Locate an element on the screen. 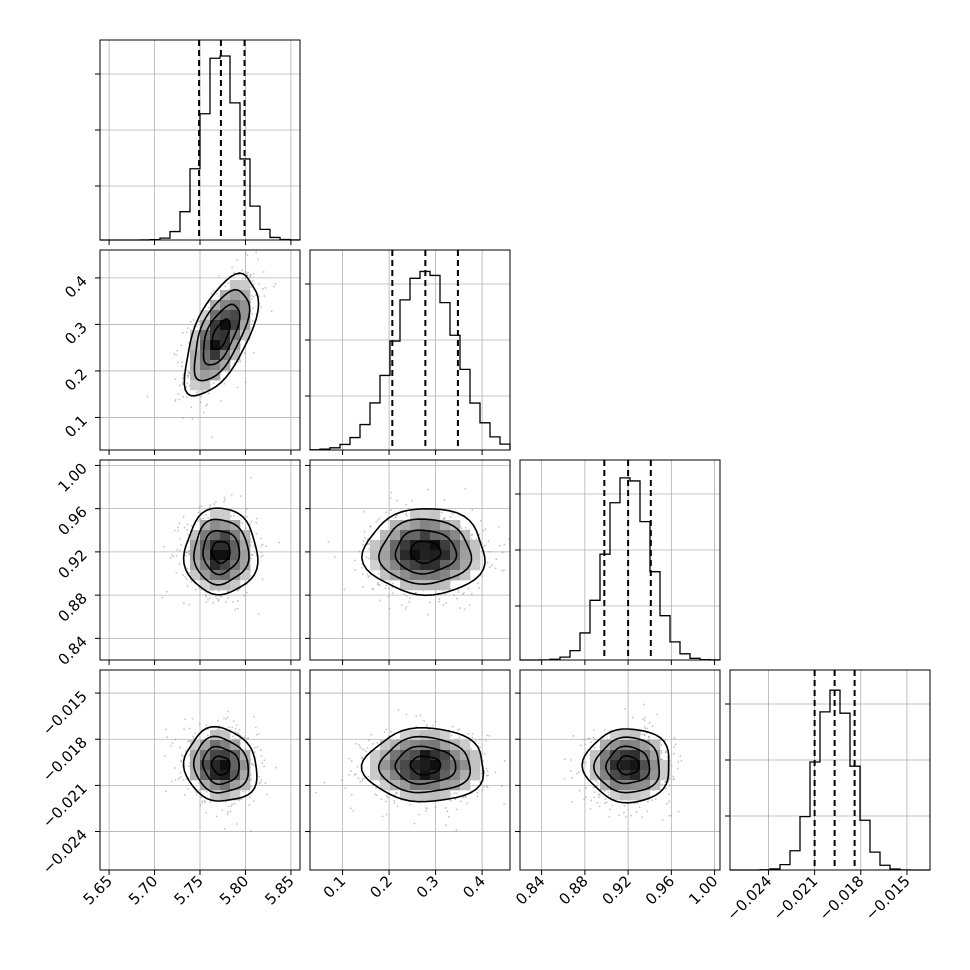 The width and height of the screenshot is (970, 970). xtick-label-p2-0: 0.84 is located at coordinates (530, 890).